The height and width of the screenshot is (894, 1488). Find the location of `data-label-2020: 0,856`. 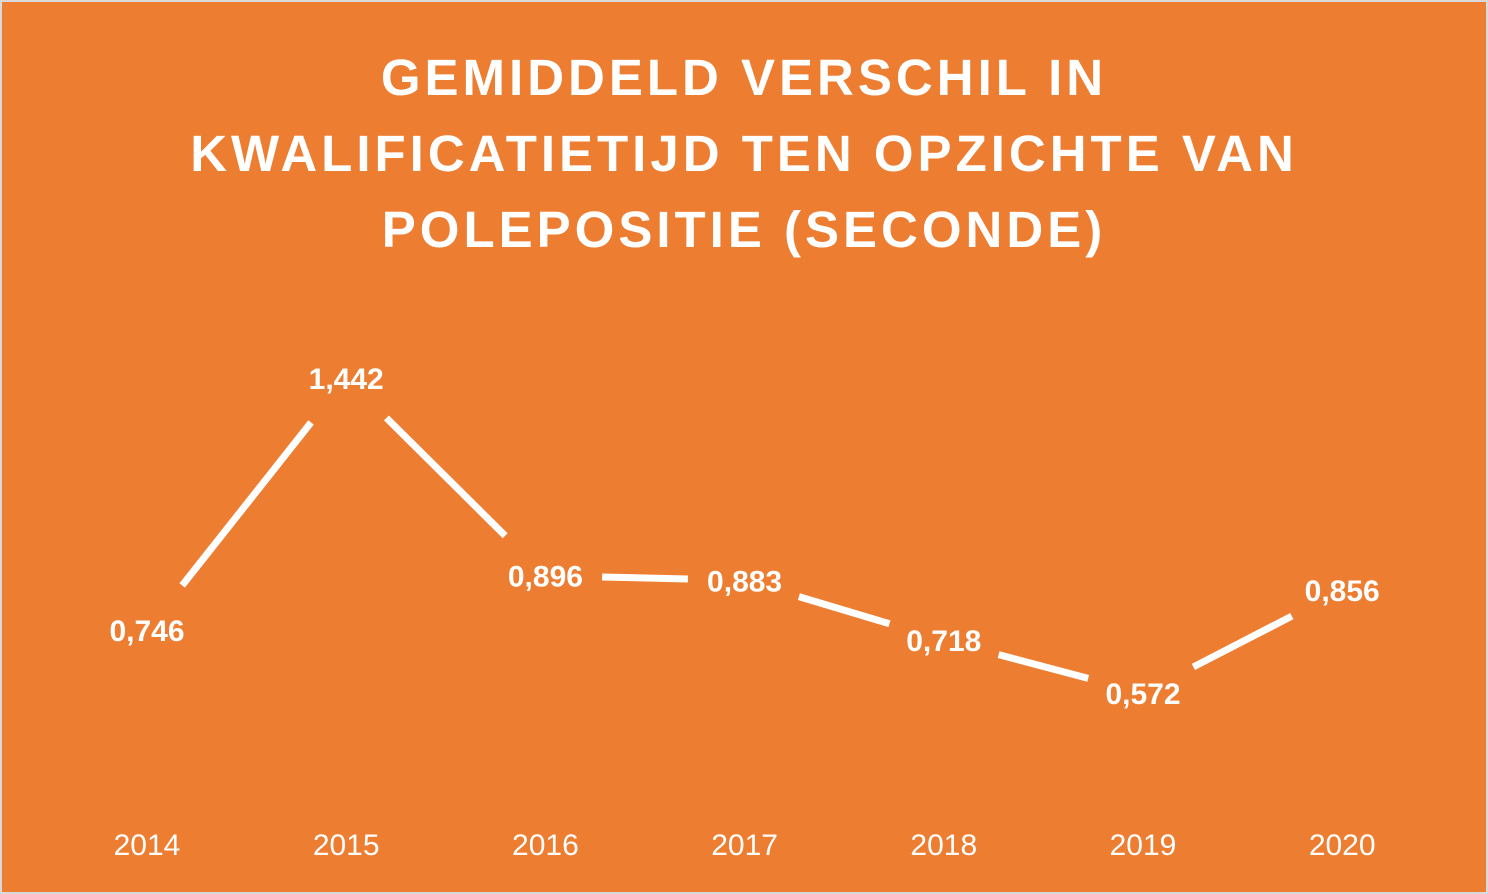

data-label-2020: 0,856 is located at coordinates (1342, 591).